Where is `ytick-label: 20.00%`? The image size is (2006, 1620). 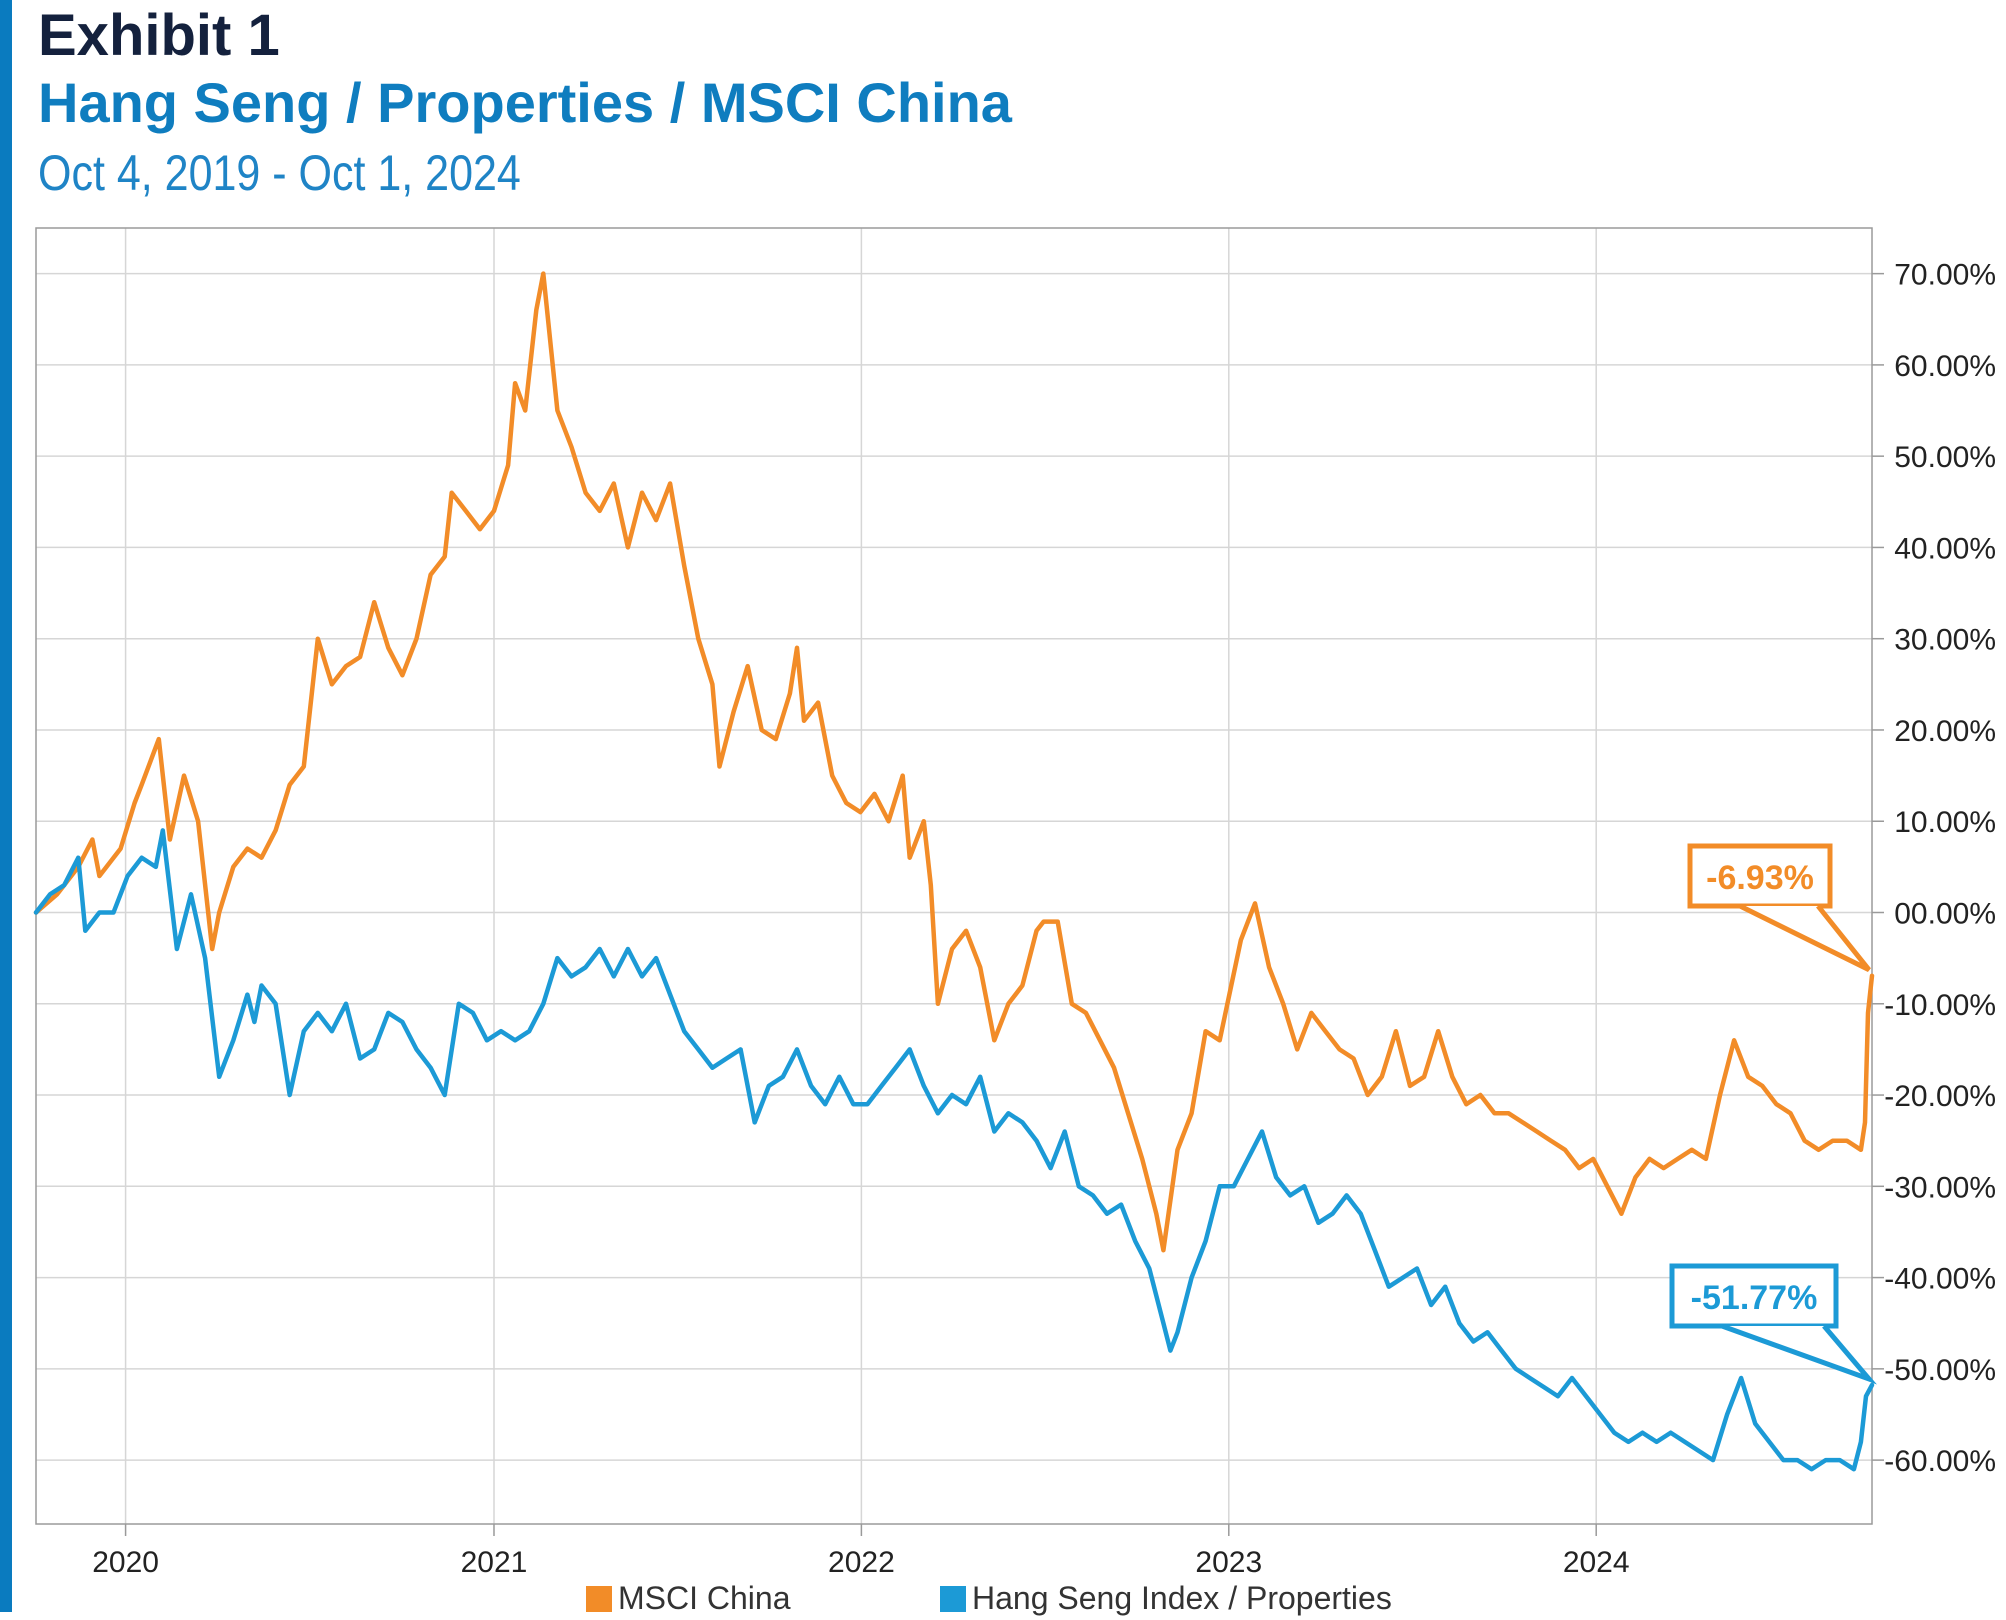 ytick-label: 20.00% is located at coordinates (1945, 731).